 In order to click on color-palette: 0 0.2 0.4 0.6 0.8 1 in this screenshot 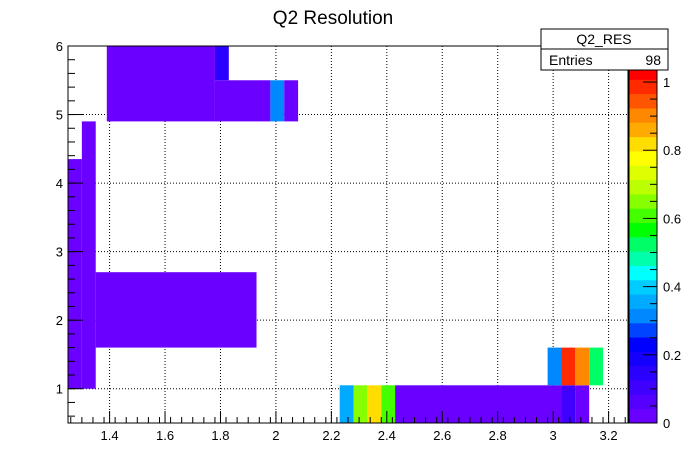, I will do `click(654, 247)`.